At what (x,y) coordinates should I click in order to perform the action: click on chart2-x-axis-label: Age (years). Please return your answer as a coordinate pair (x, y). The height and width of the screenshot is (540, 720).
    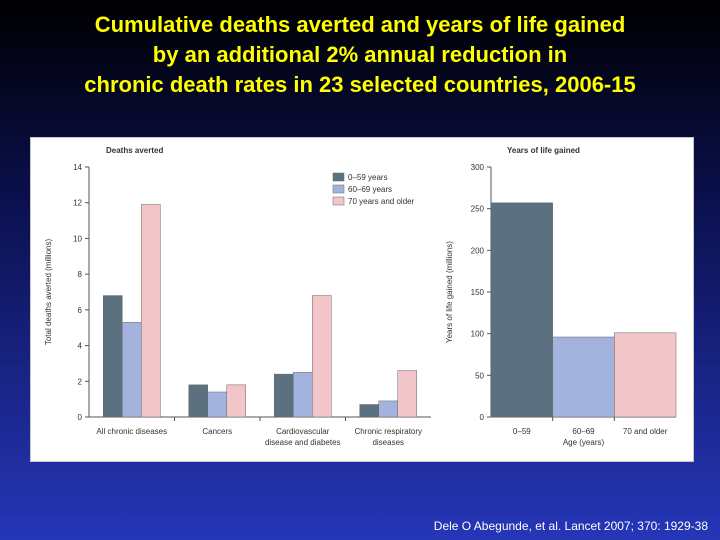
    Looking at the image, I should click on (584, 442).